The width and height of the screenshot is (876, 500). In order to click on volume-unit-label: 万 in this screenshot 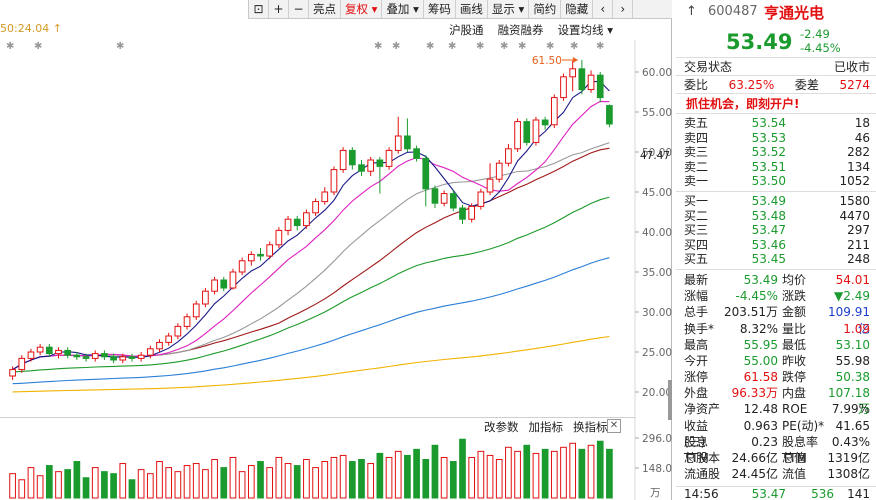, I will do `click(655, 493)`.